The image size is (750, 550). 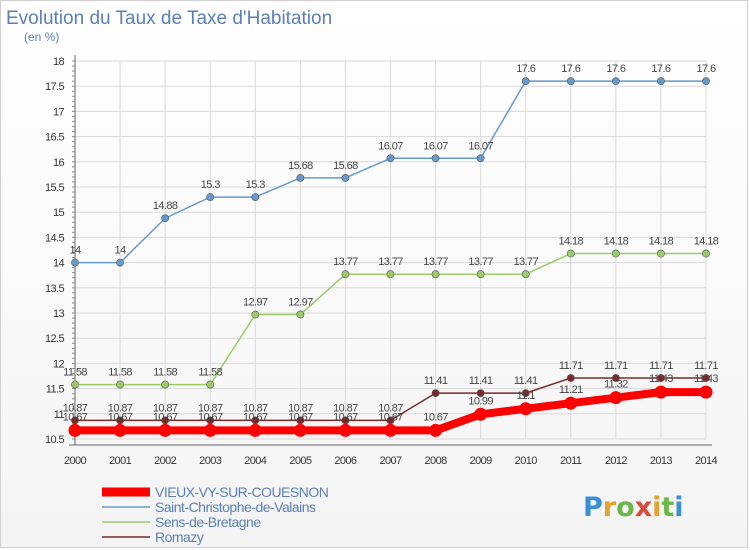 I want to click on x-tick-label: 2006, so click(x=345, y=461).